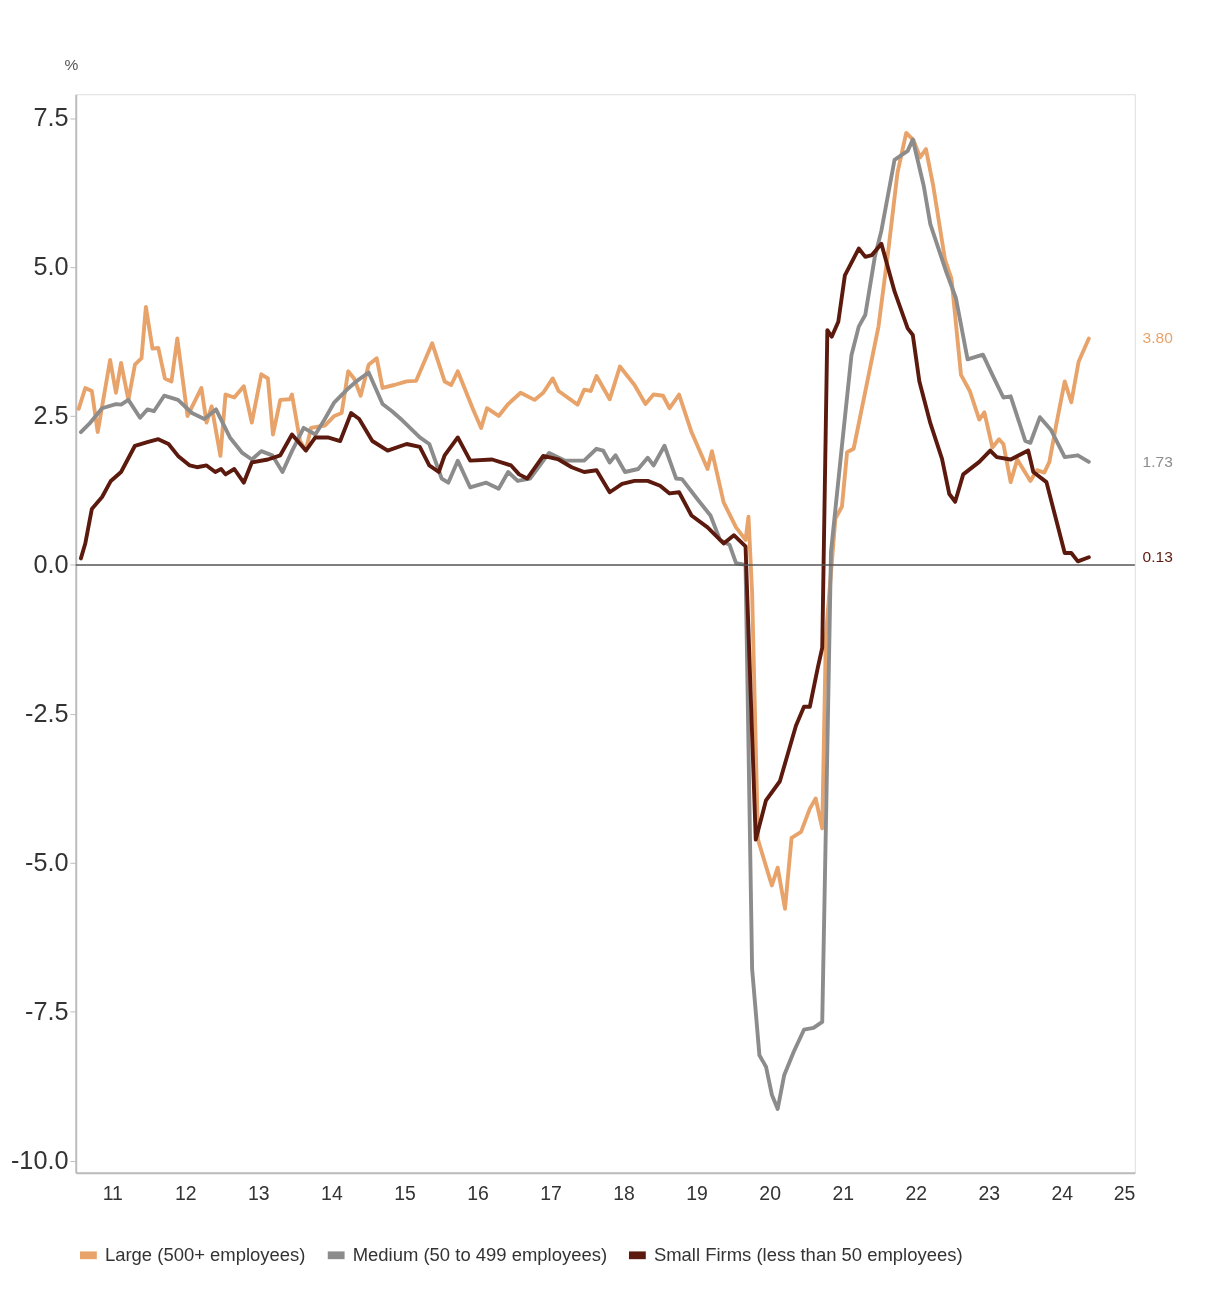 This screenshot has height=1316, width=1232. Describe the element at coordinates (770, 1193) in the screenshot. I see `x-tick-label: 20` at that location.